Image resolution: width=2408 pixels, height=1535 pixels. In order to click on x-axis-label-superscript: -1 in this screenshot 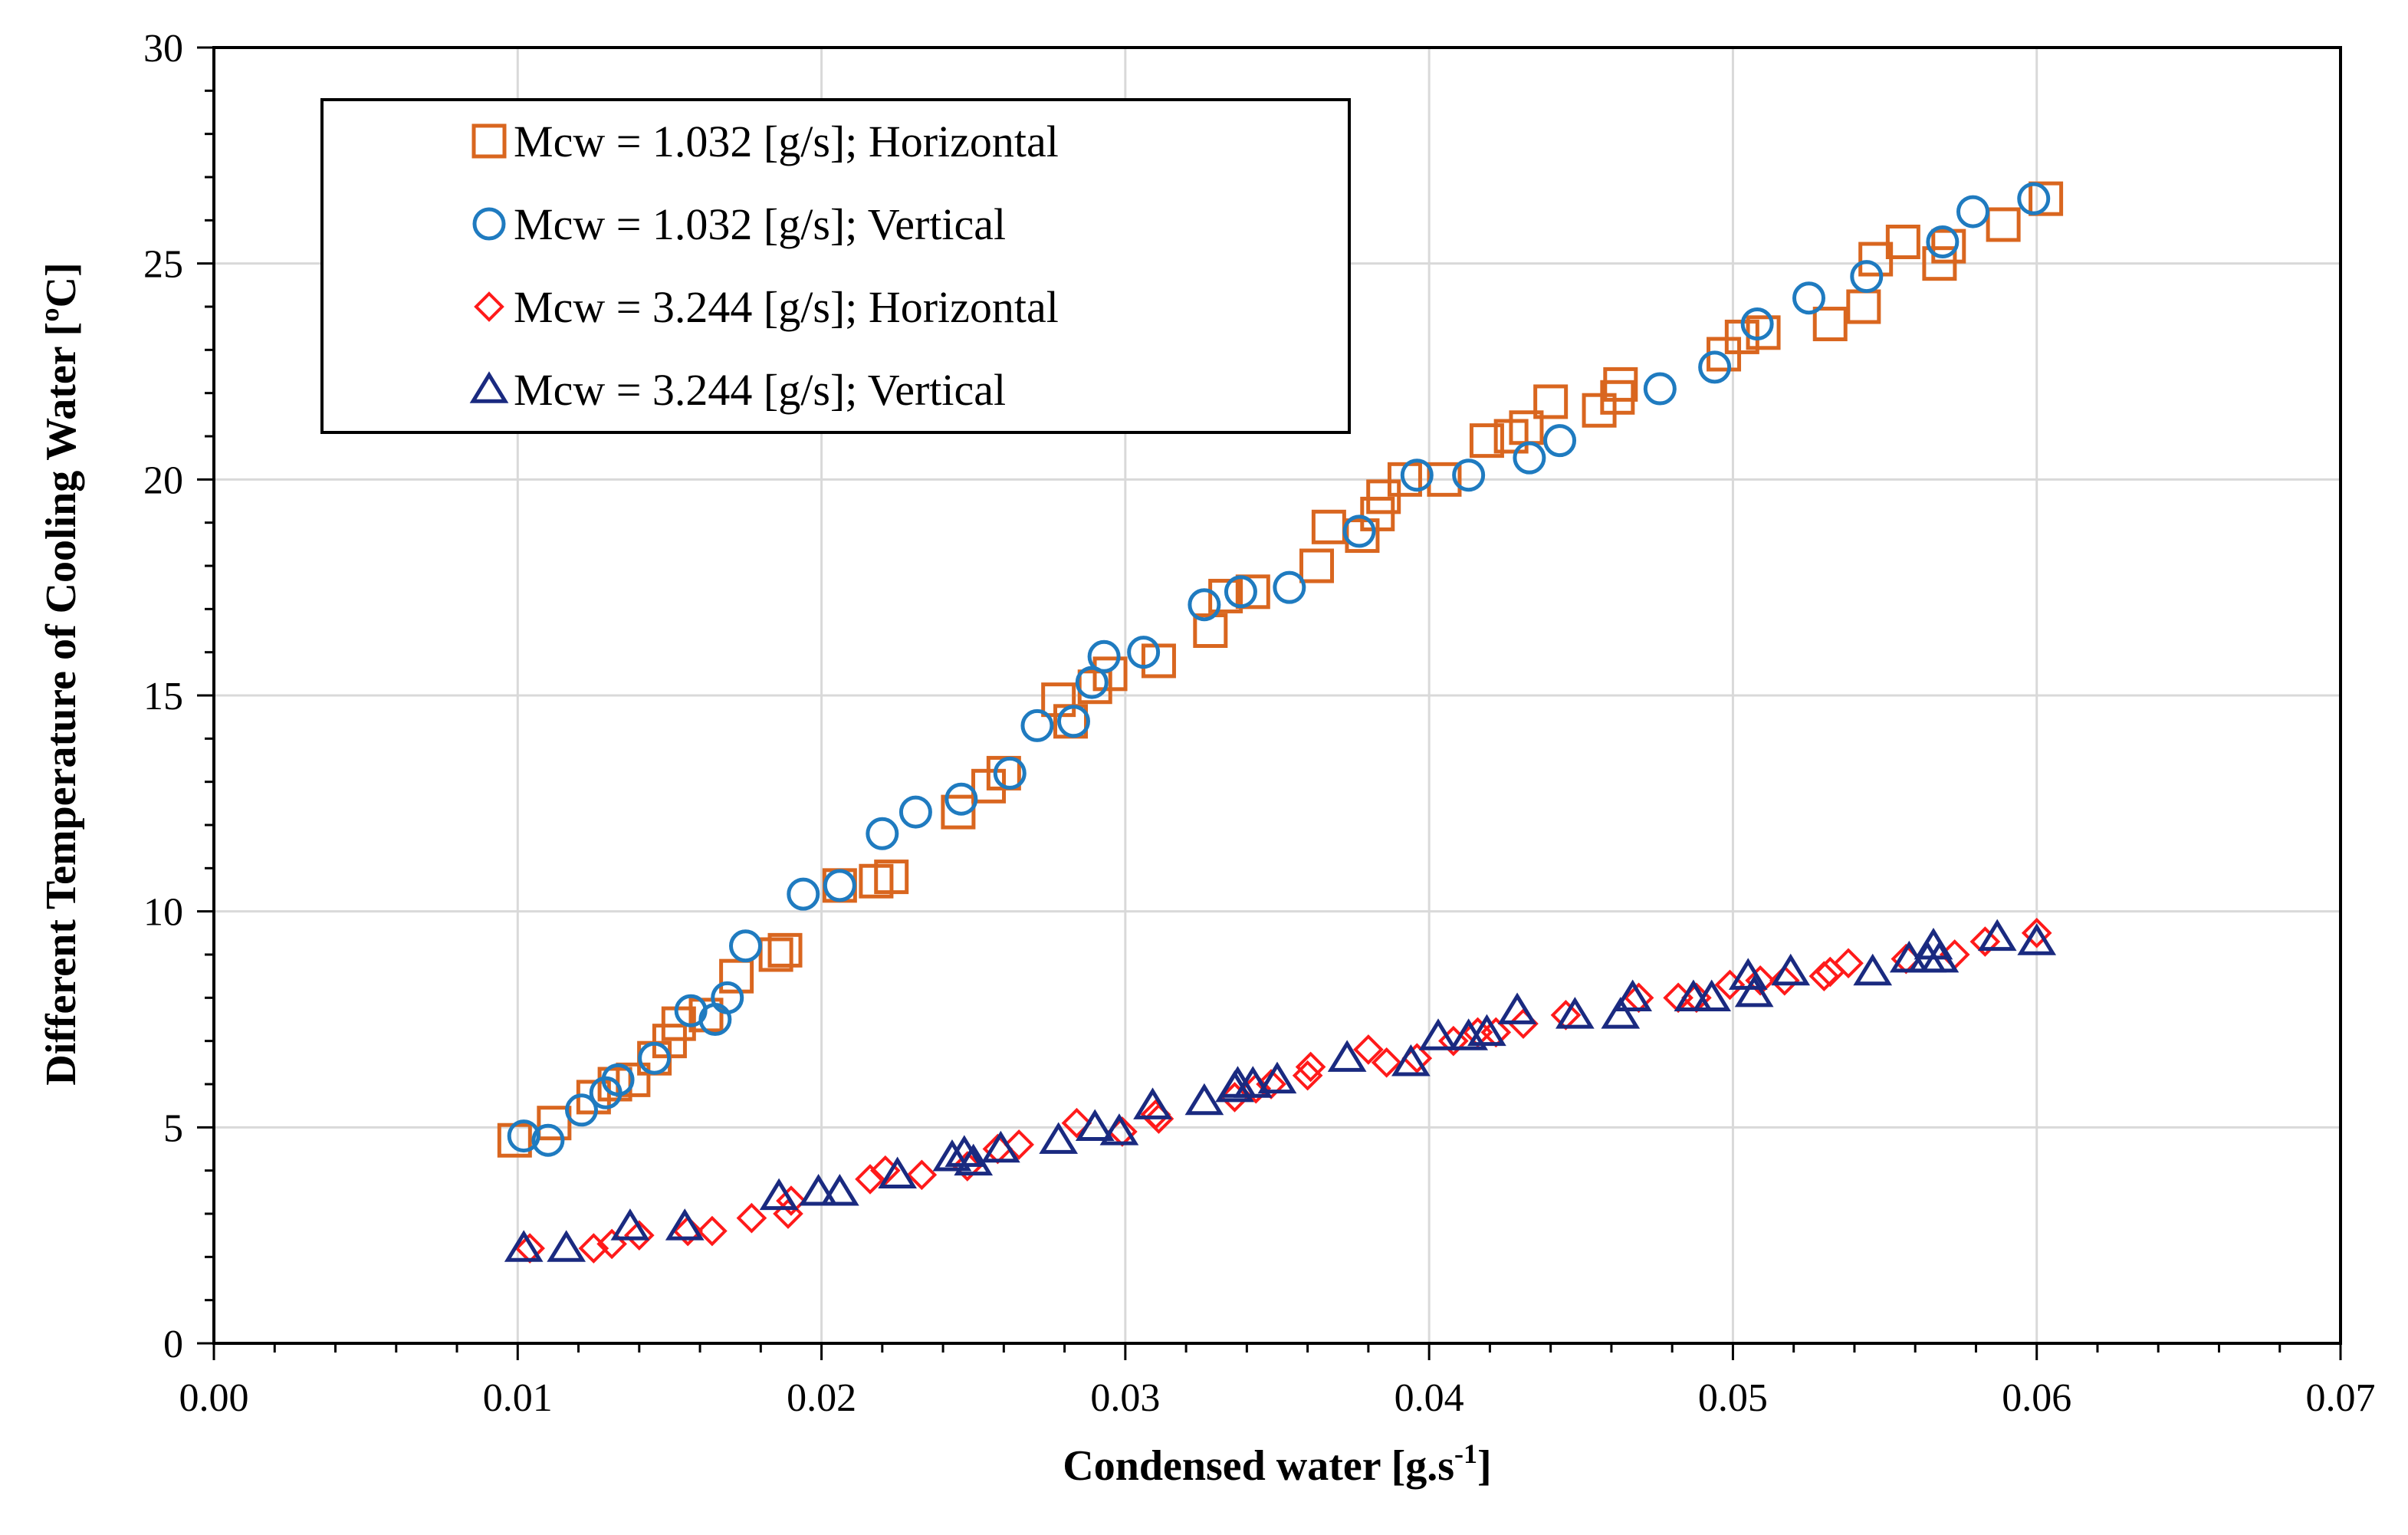, I will do `click(1465, 1453)`.